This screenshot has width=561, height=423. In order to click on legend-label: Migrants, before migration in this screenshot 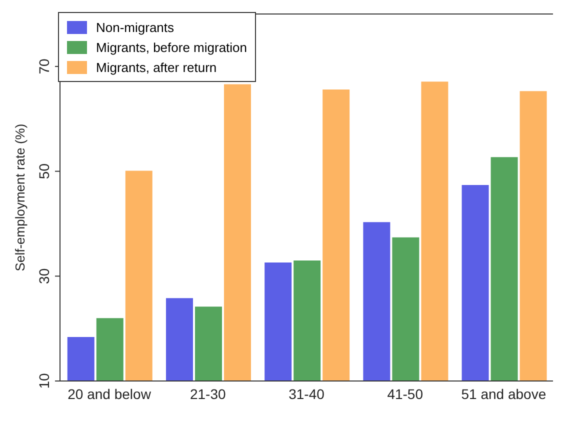, I will do `click(172, 47)`.